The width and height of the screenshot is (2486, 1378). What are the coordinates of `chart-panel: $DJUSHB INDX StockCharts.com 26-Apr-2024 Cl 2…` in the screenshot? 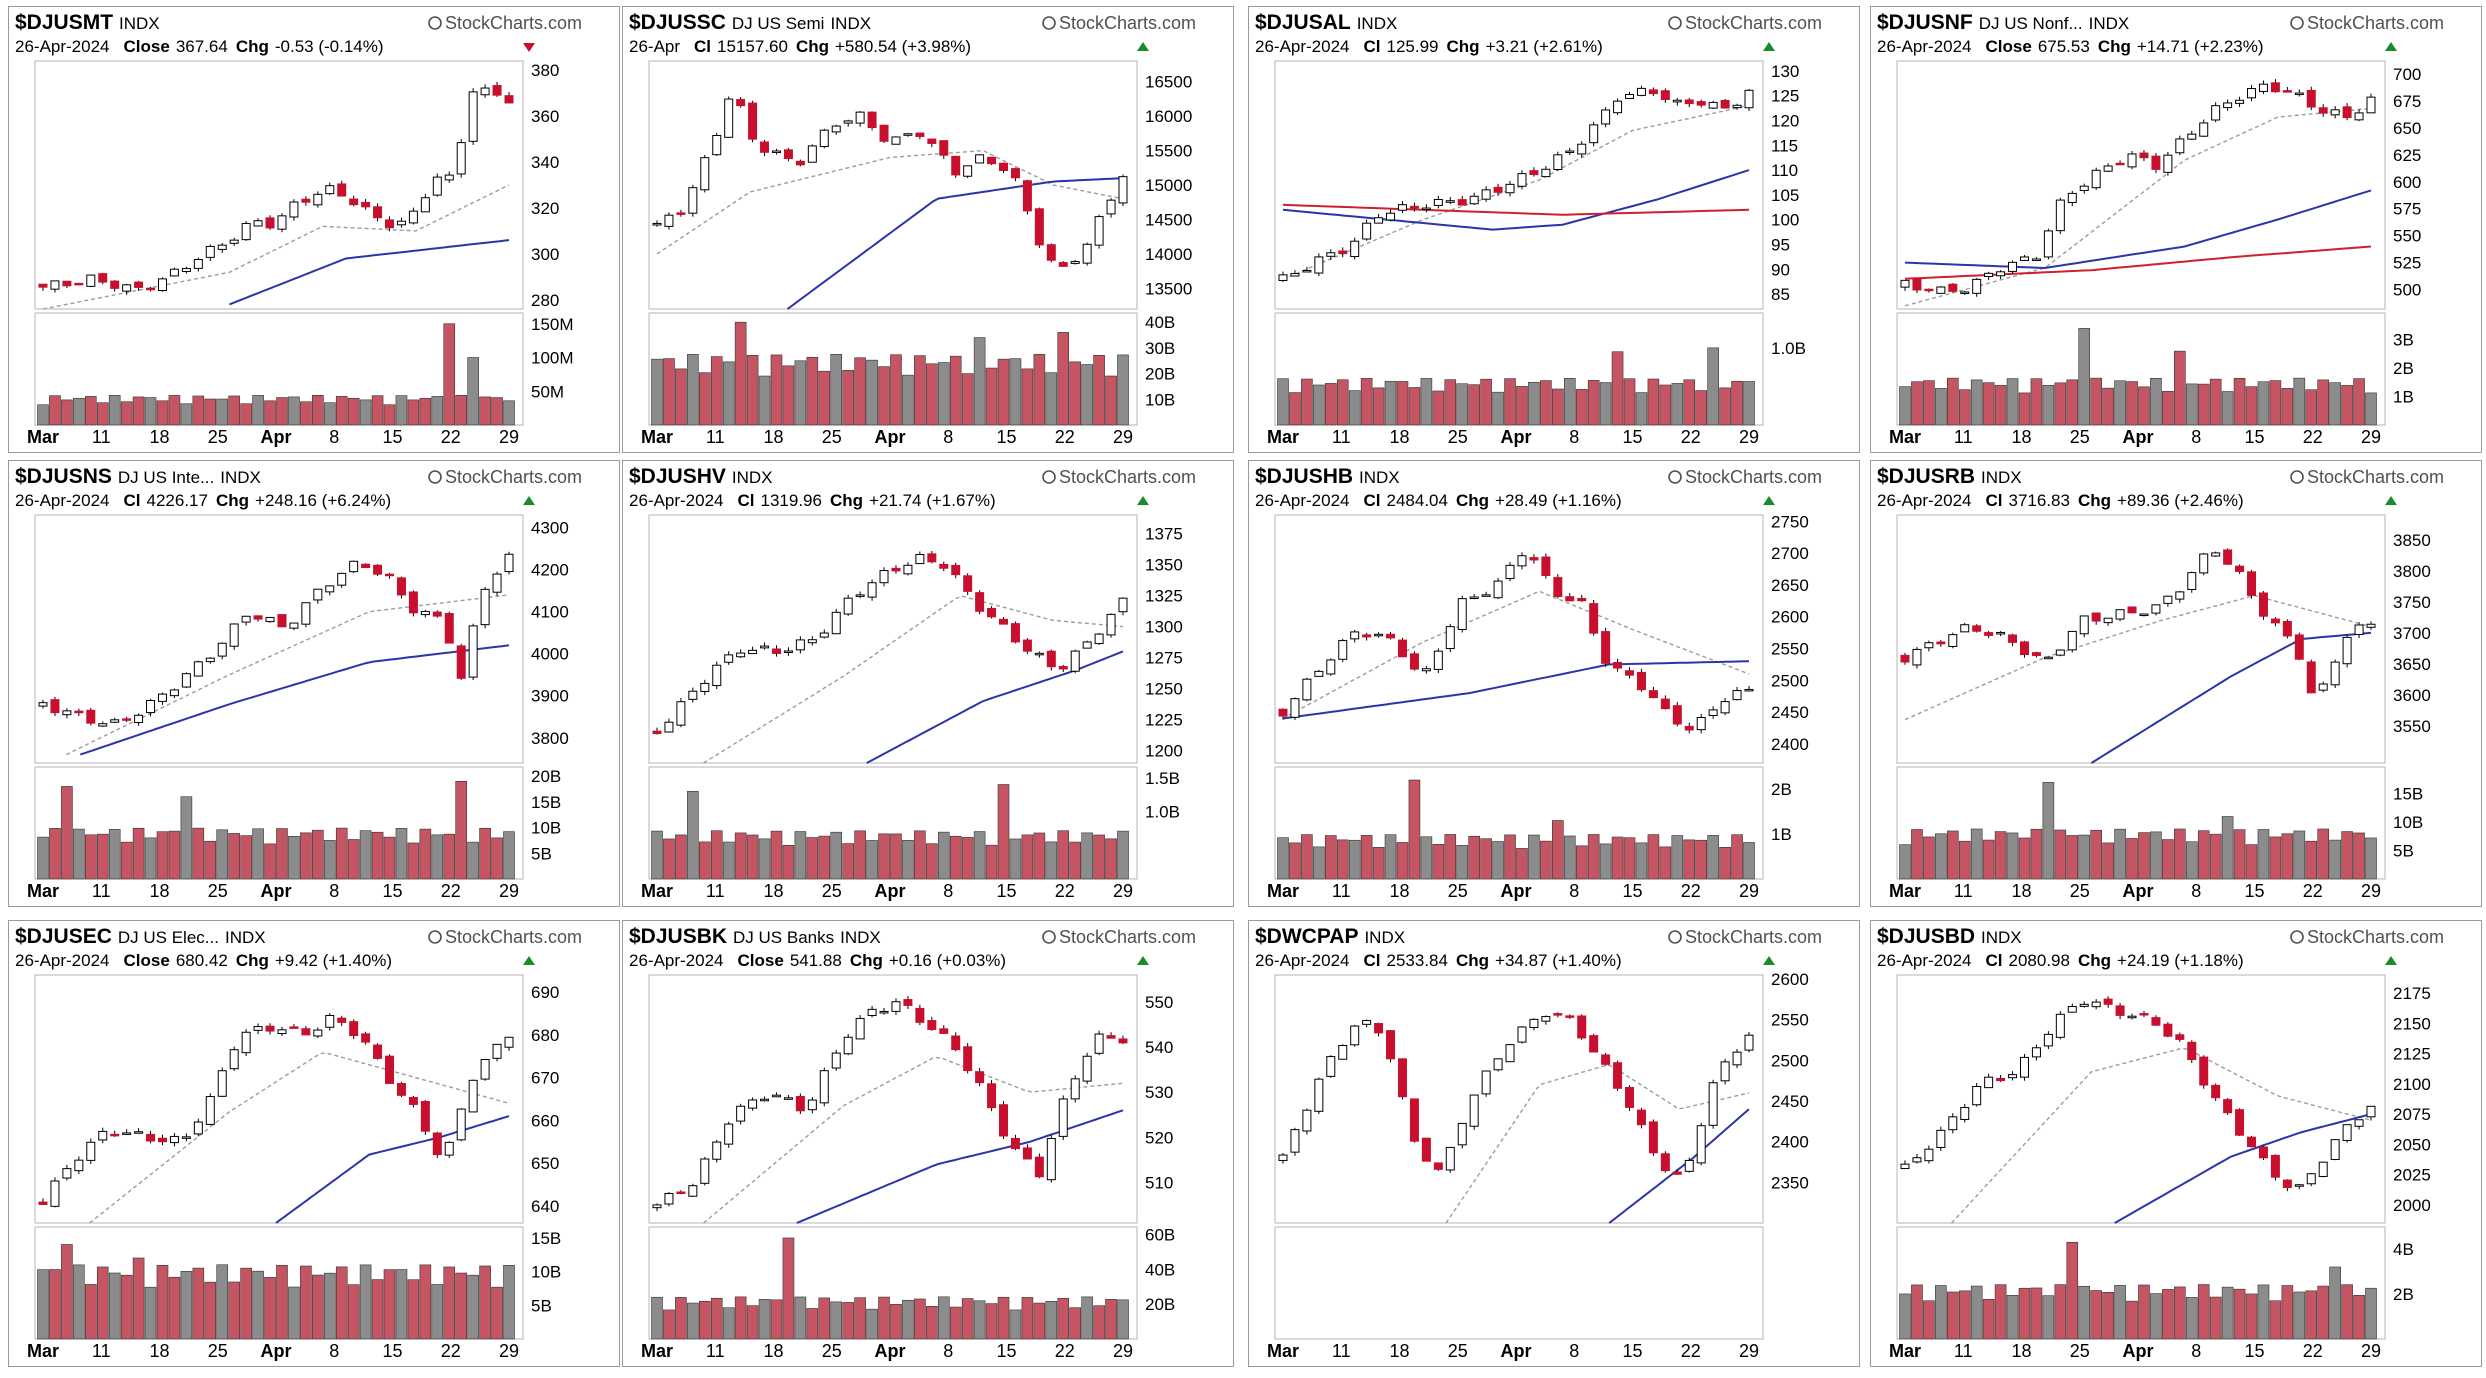 It's located at (1554, 683).